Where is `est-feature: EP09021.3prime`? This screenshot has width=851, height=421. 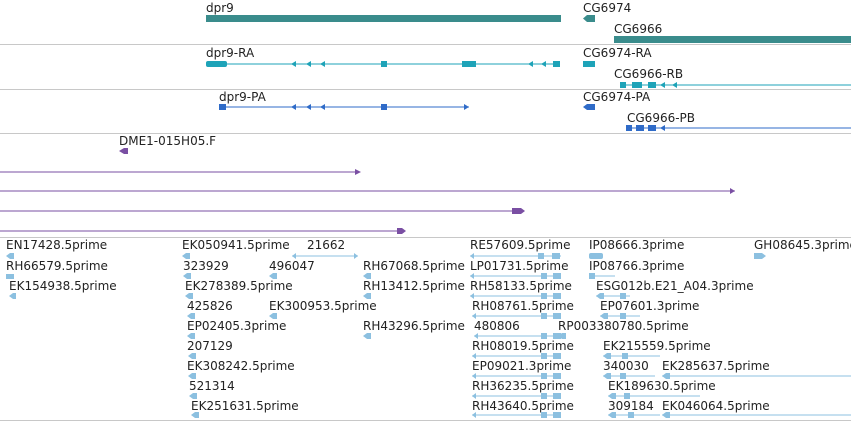 est-feature: EP09021.3prime is located at coordinates (521, 369).